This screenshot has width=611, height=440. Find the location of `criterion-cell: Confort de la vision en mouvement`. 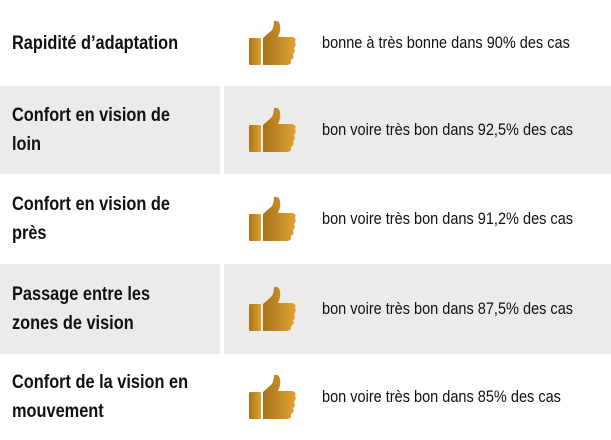

criterion-cell: Confort de la vision en mouvement is located at coordinates (110, 397).